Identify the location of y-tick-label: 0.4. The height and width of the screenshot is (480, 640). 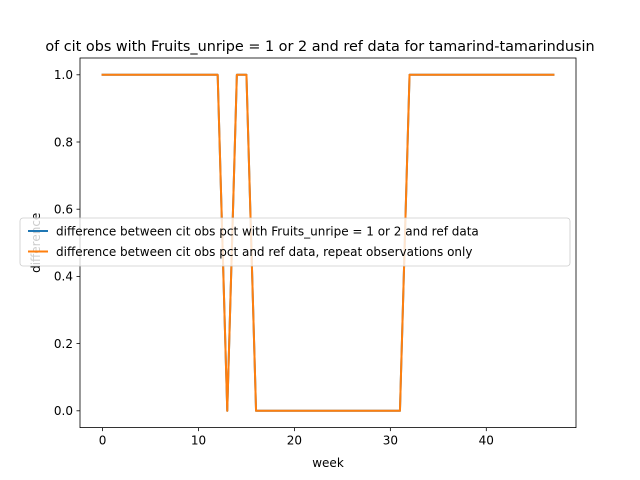
(63, 277).